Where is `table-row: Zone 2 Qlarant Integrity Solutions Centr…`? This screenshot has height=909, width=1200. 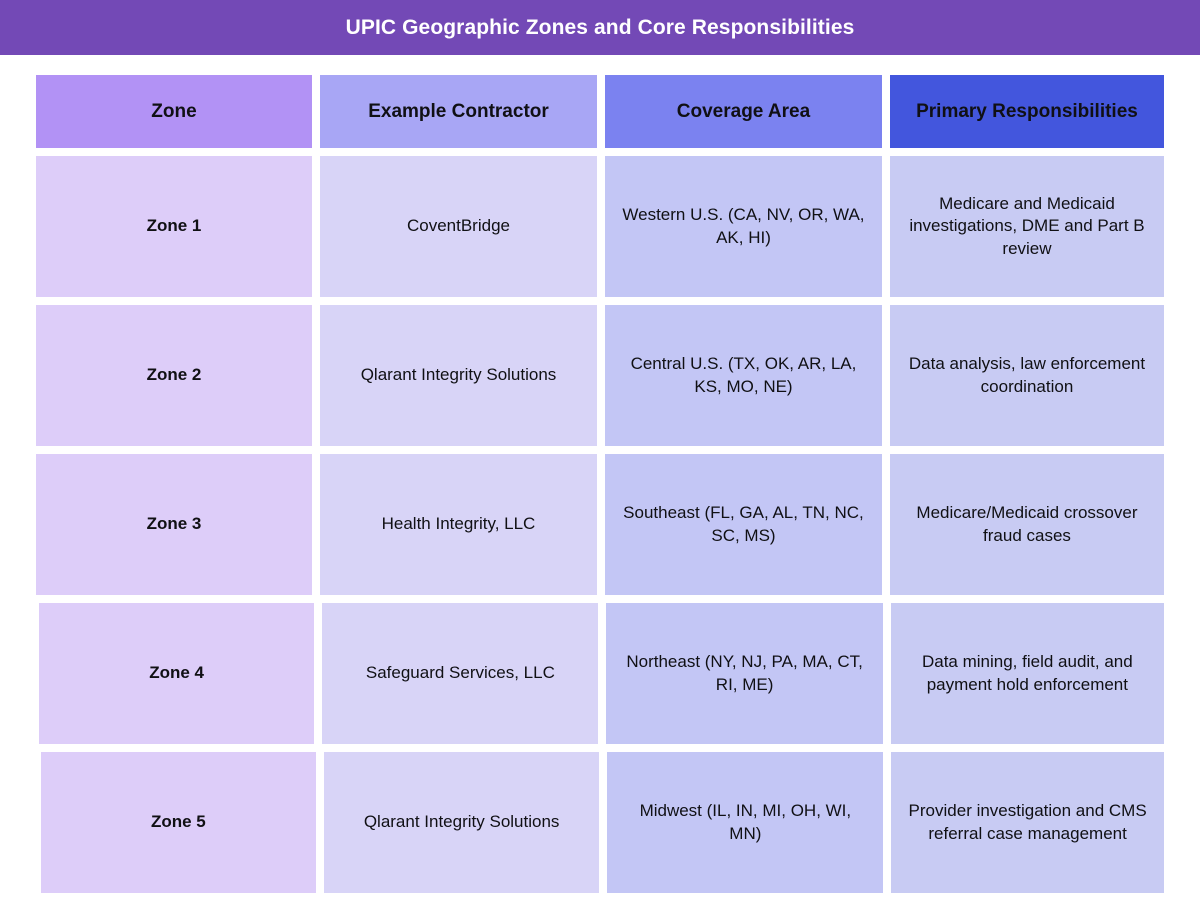
table-row: Zone 2 Qlarant Integrity Solutions Centr… is located at coordinates (600, 375).